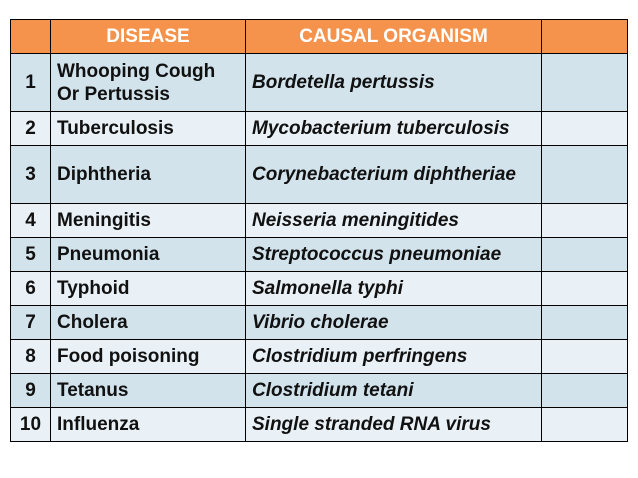 This screenshot has width=638, height=478. Describe the element at coordinates (393, 424) in the screenshot. I see `organism-cell: Single stranded RNA virus` at that location.